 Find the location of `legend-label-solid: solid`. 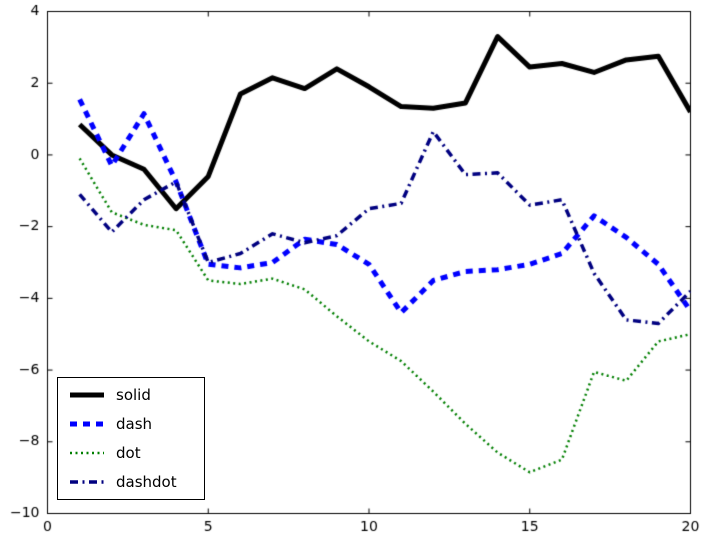

legend-label-solid: solid is located at coordinates (133, 394).